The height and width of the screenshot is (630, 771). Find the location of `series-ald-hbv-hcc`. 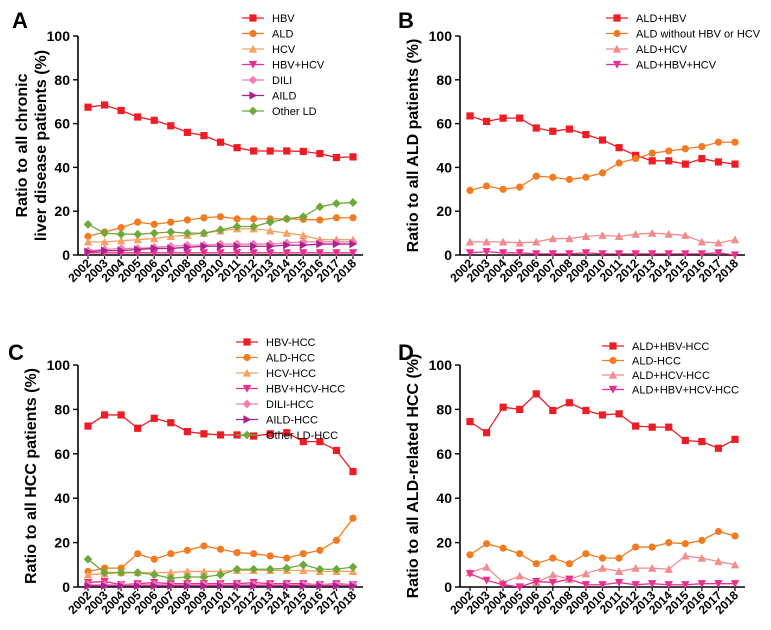

series-ald-hbv-hcc is located at coordinates (602, 421).